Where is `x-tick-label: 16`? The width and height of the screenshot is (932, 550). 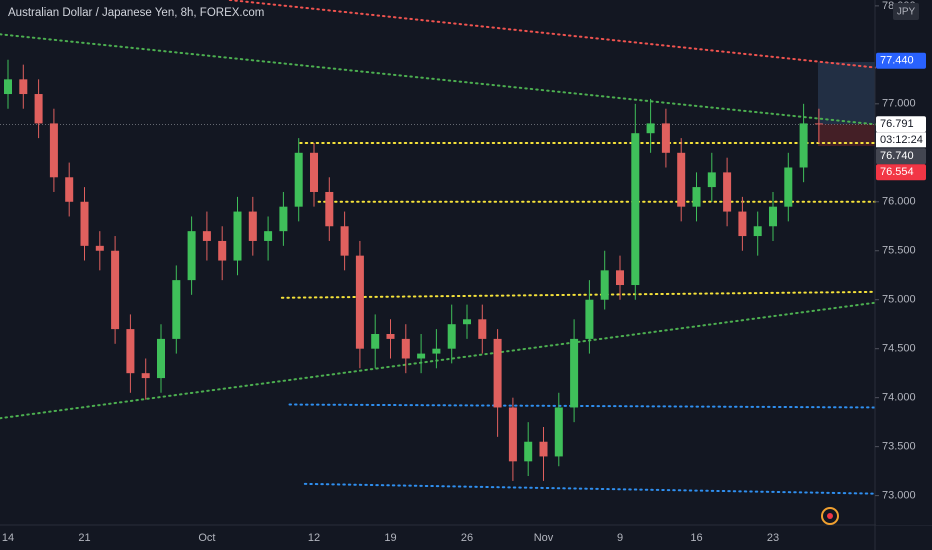
x-tick-label: 16 is located at coordinates (696, 538).